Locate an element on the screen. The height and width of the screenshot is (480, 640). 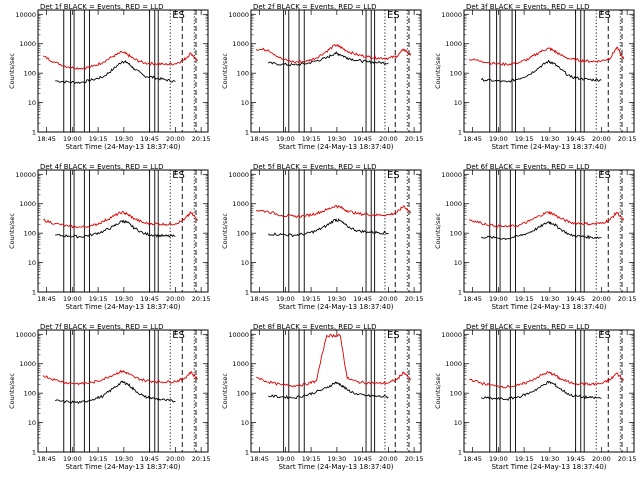
panel-title: Det 3f BLACK = Events, RED = LLD is located at coordinates (527, 7).